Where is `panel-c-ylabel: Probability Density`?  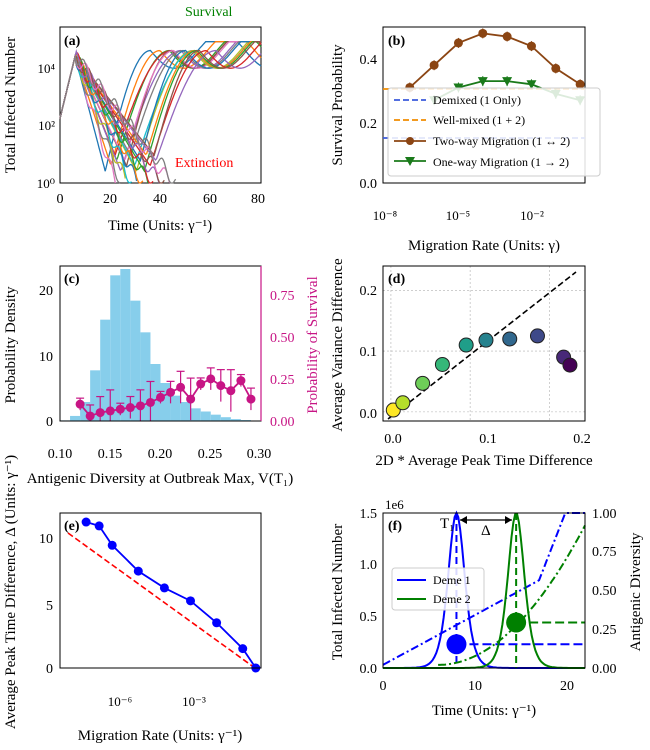
panel-c-ylabel: Probability Density is located at coordinates (11, 345).